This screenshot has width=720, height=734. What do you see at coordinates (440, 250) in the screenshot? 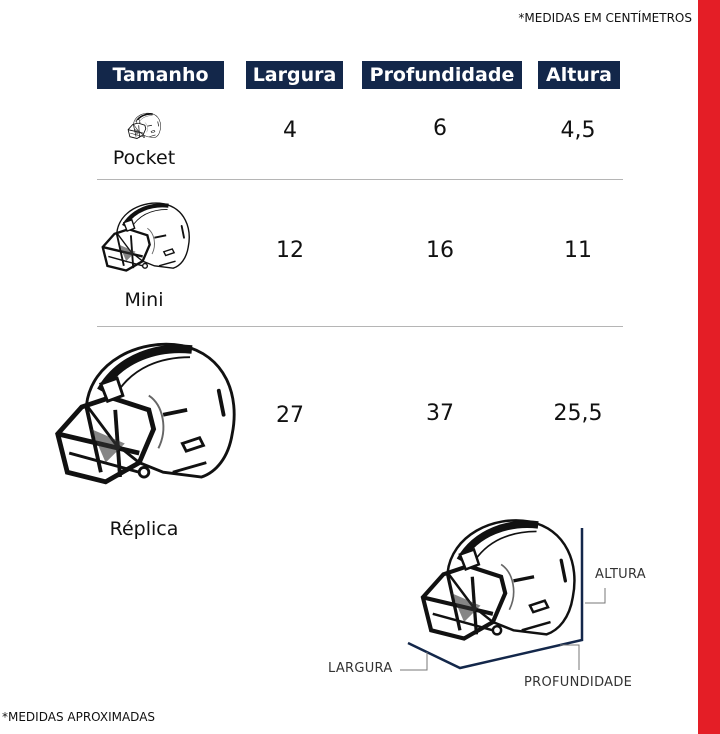
I see `profundidade-value: 16` at bounding box center [440, 250].